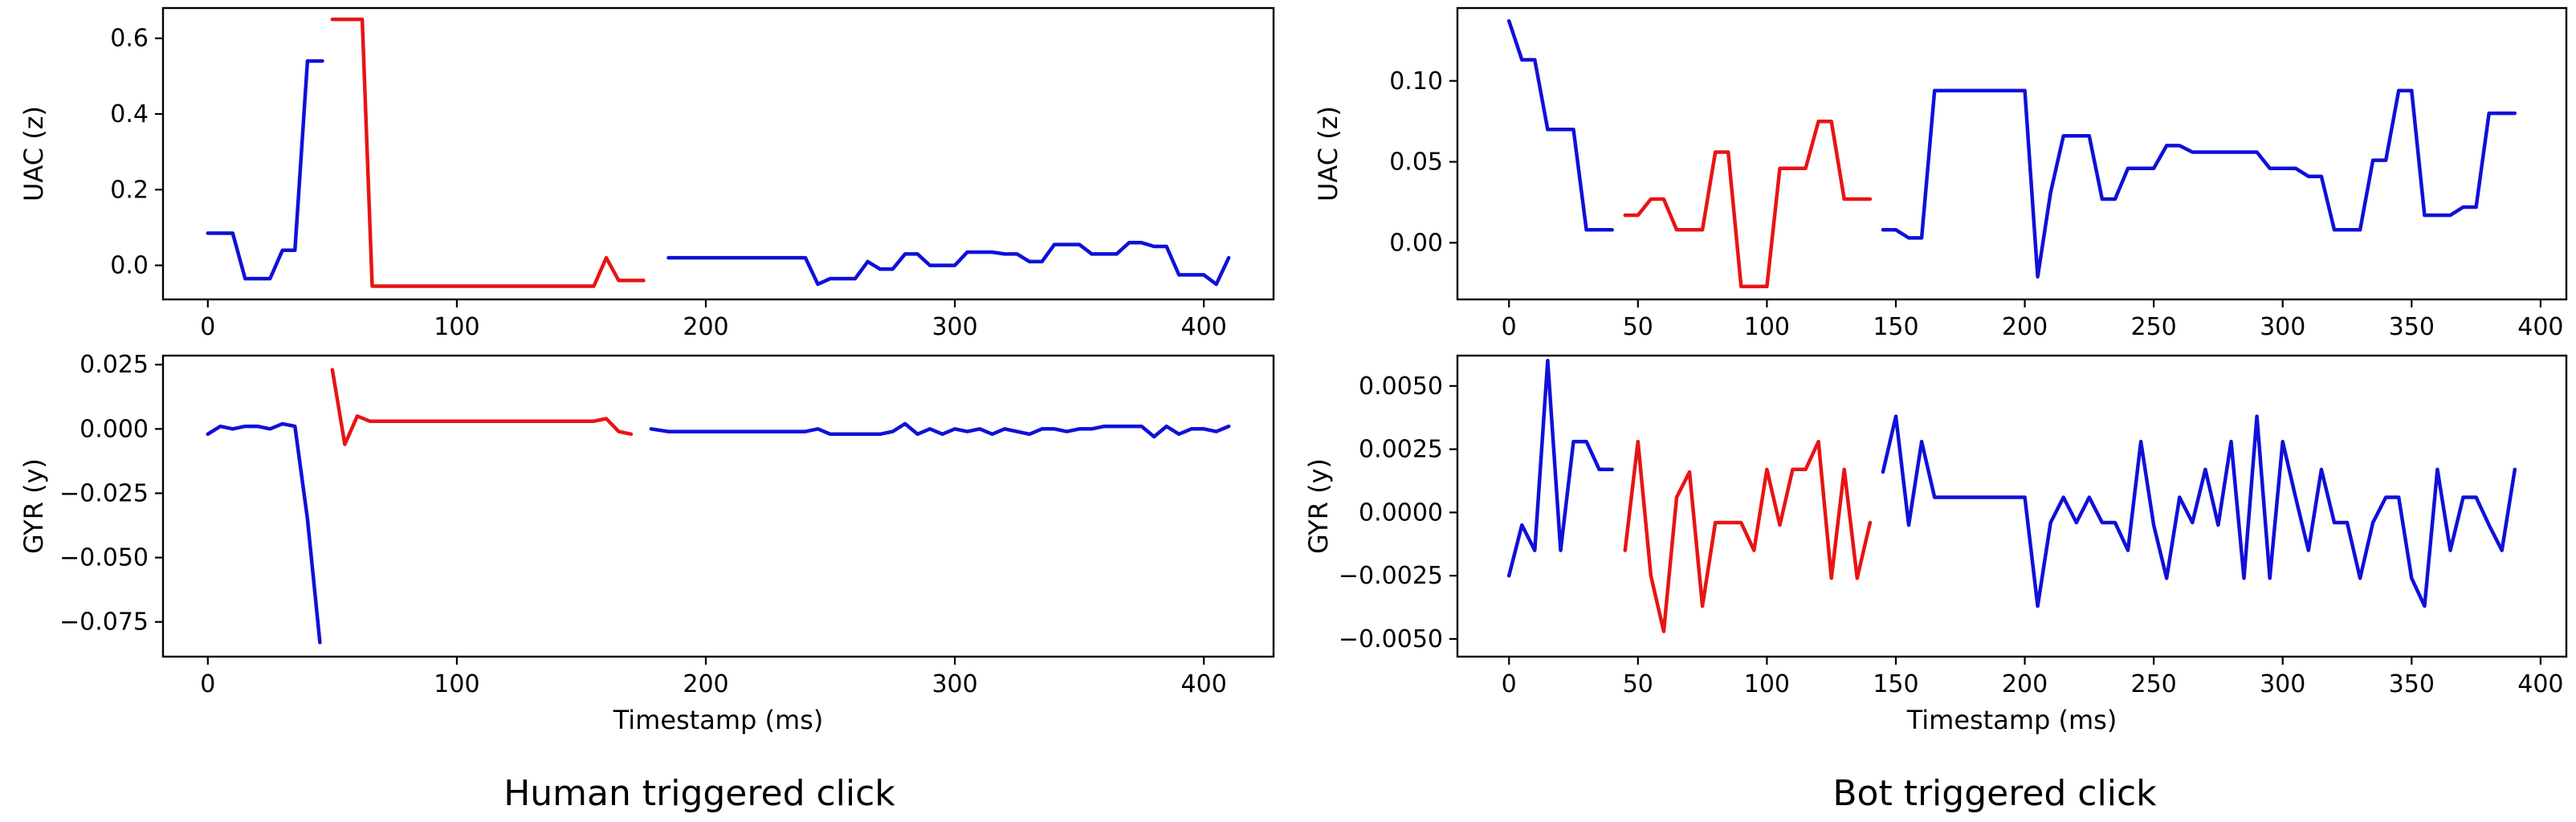 The width and height of the screenshot is (2576, 822). I want to click on y-tick-label: 0.6, so click(129, 39).